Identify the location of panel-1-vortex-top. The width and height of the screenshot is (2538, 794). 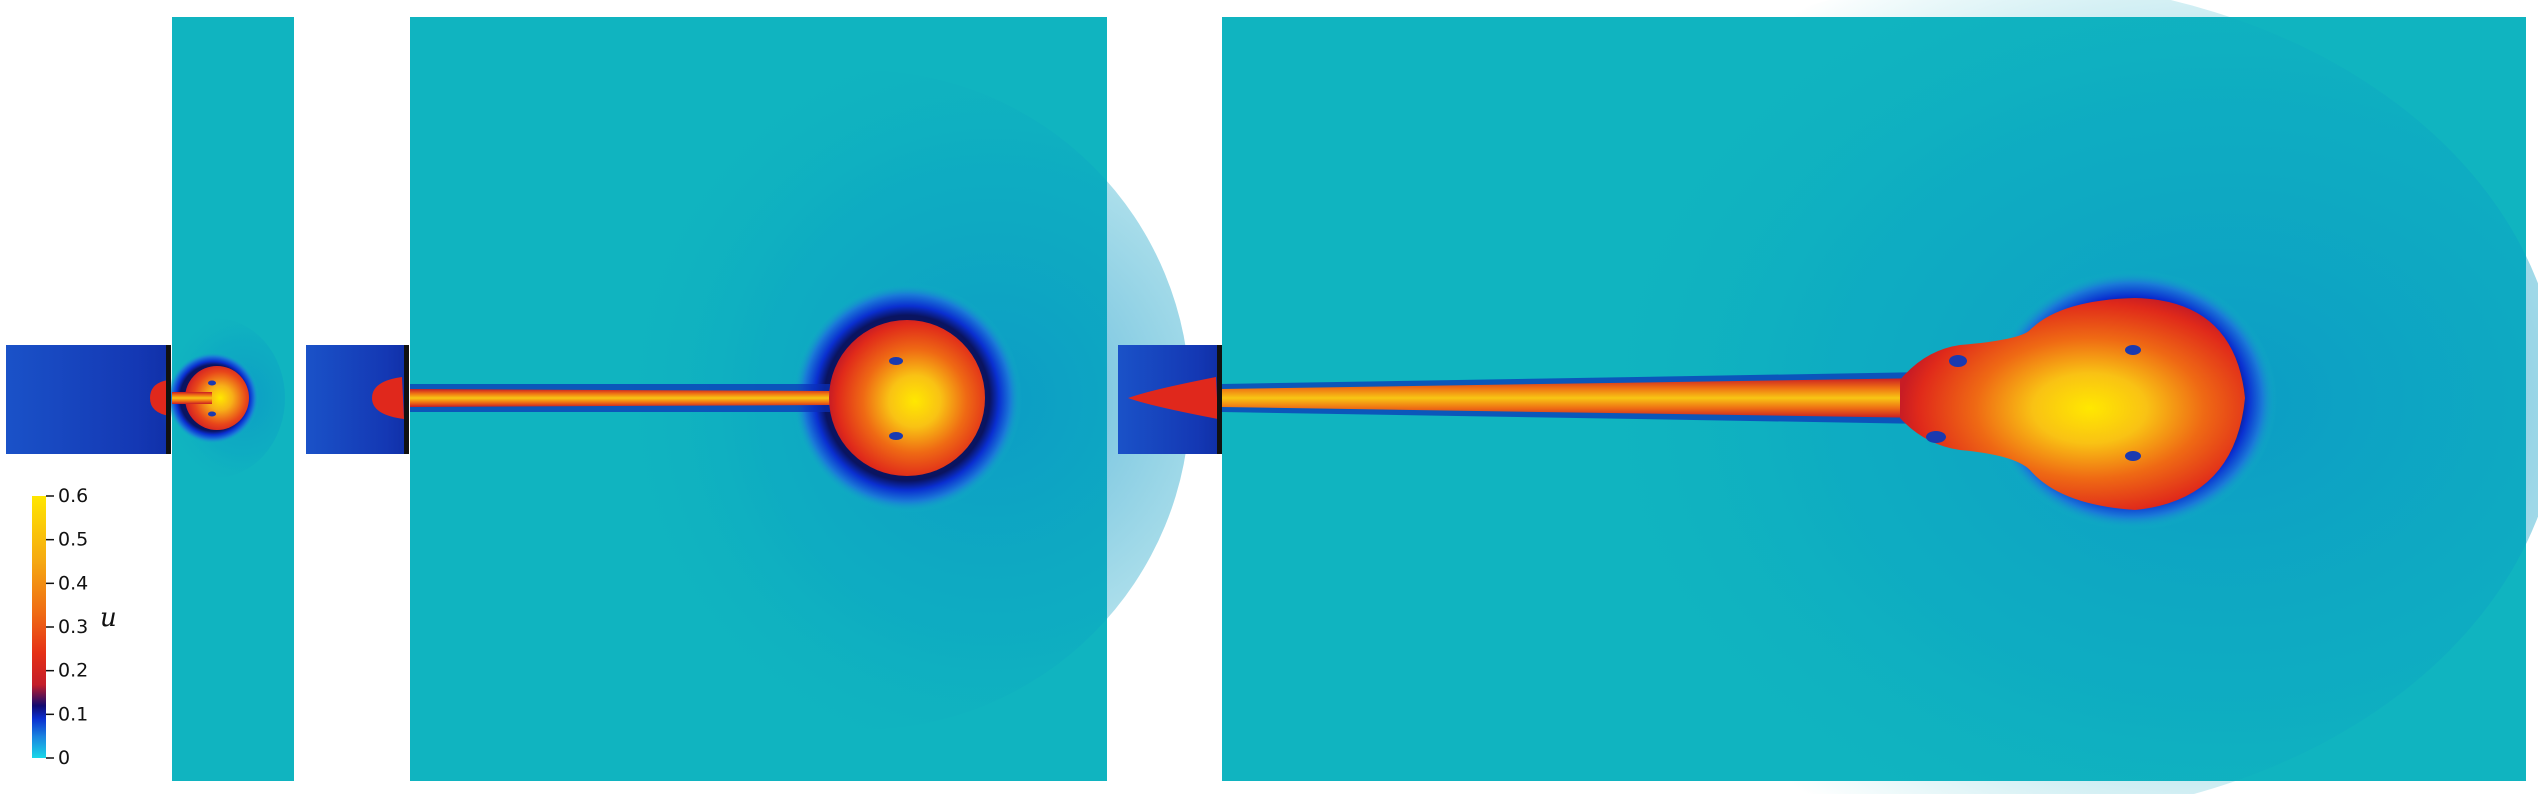
(212, 383).